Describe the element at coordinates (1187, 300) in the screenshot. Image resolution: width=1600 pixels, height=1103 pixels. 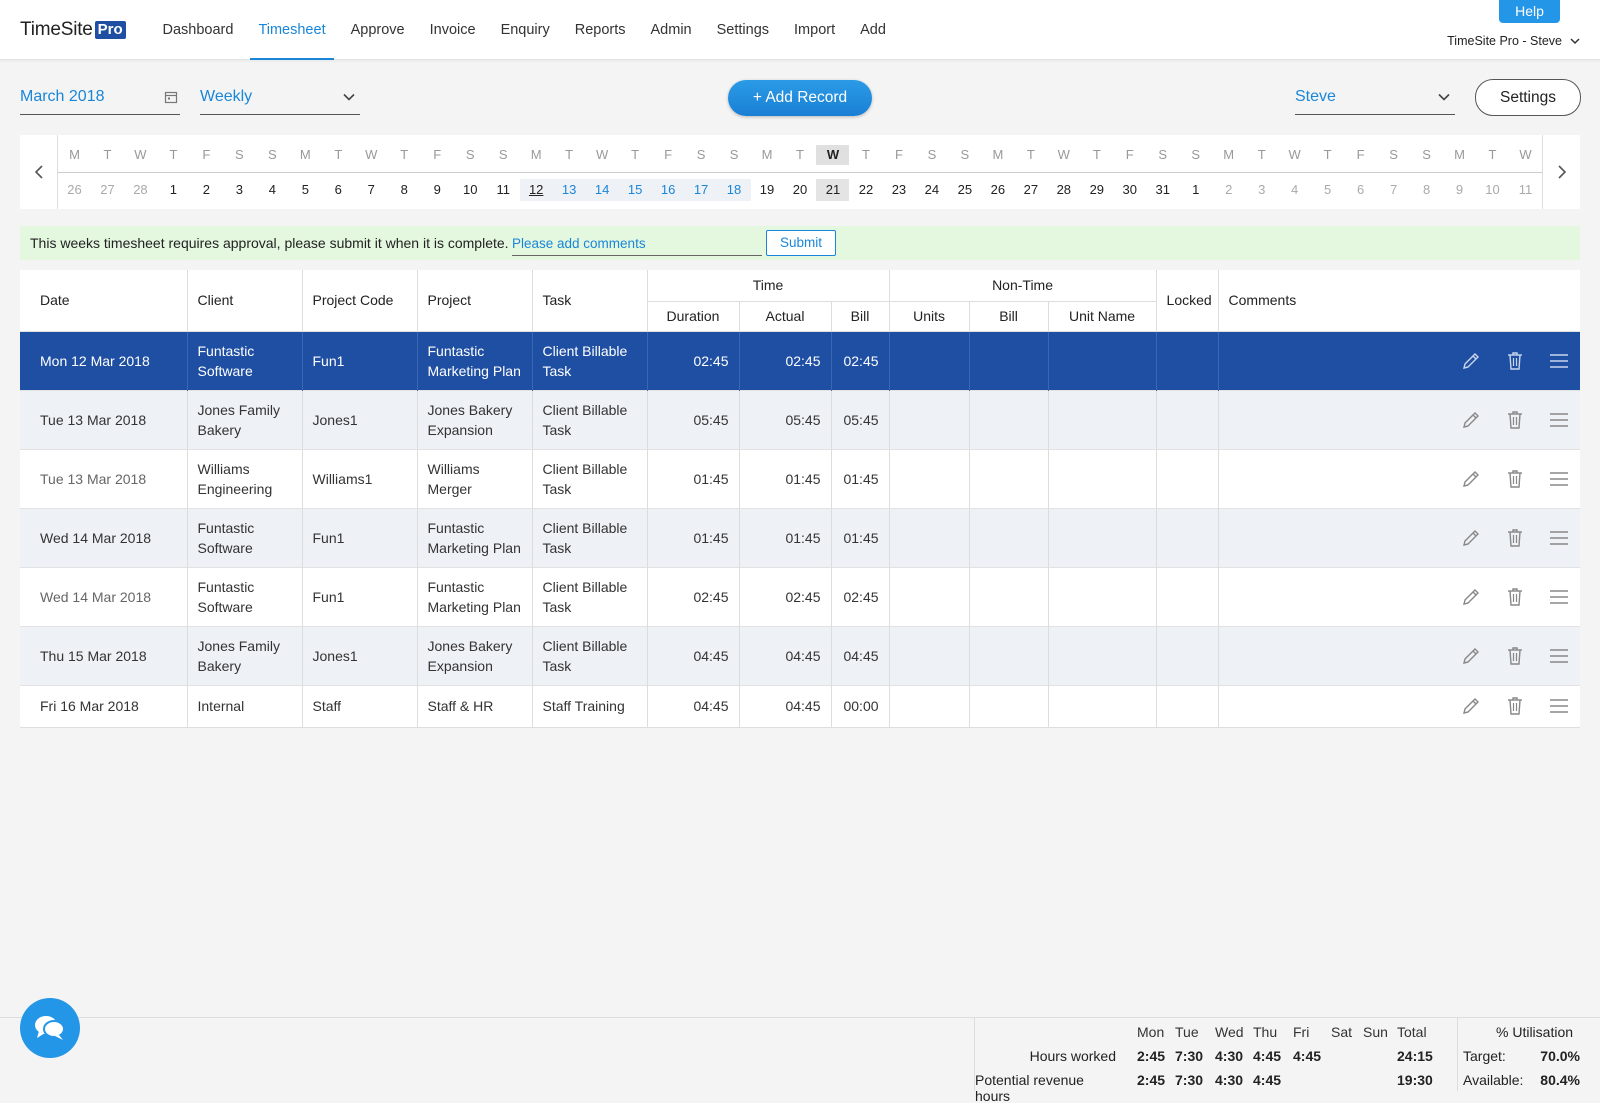
I see `header-locked: Locked` at that location.